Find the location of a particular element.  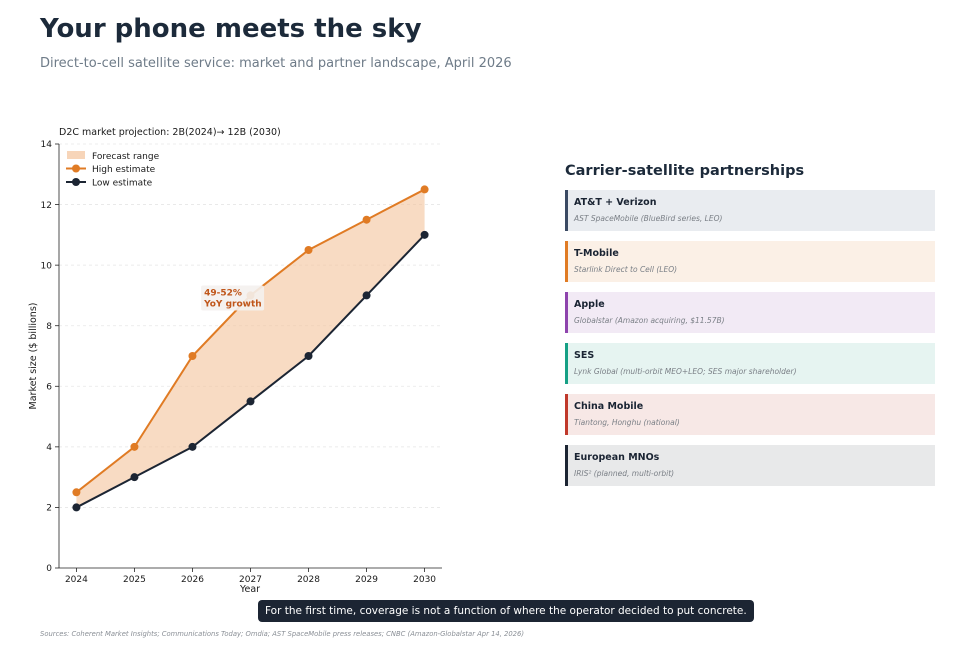

partner-detail: Globalstar (Amazon acquiring, $11.57B) is located at coordinates (649, 320).